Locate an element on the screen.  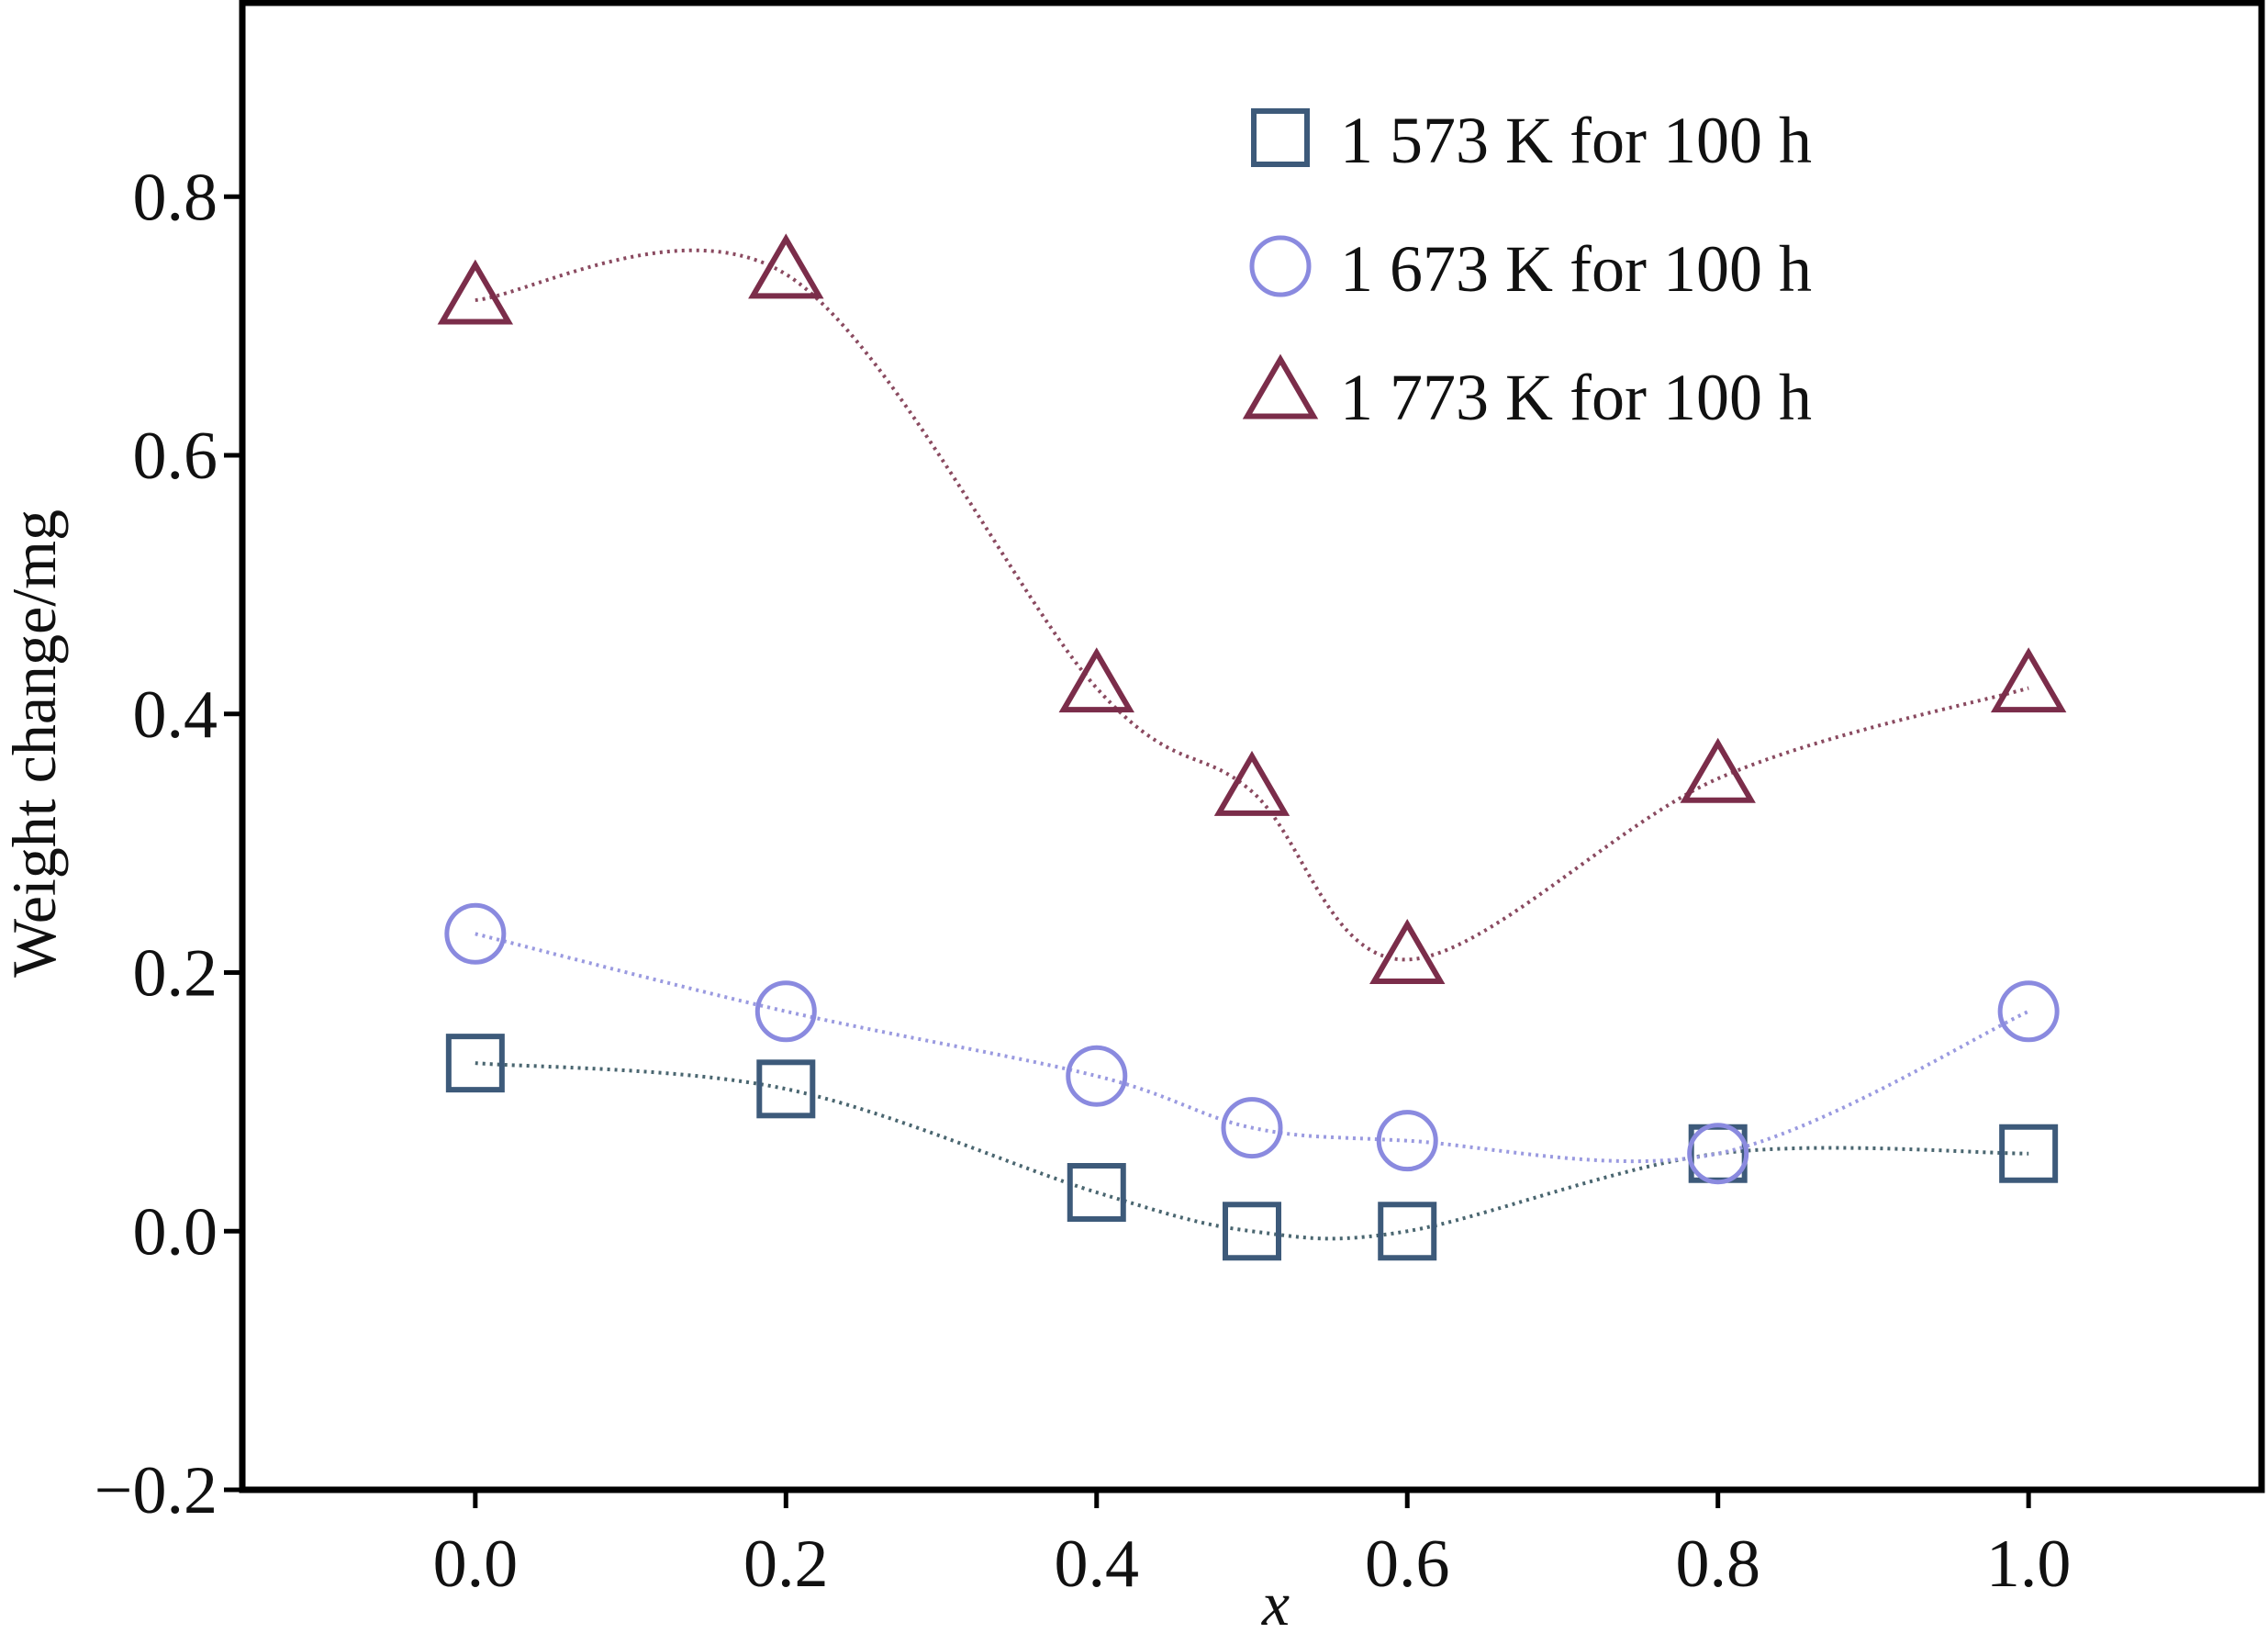
y-tick-label: 0.6 is located at coordinates (175, 456).